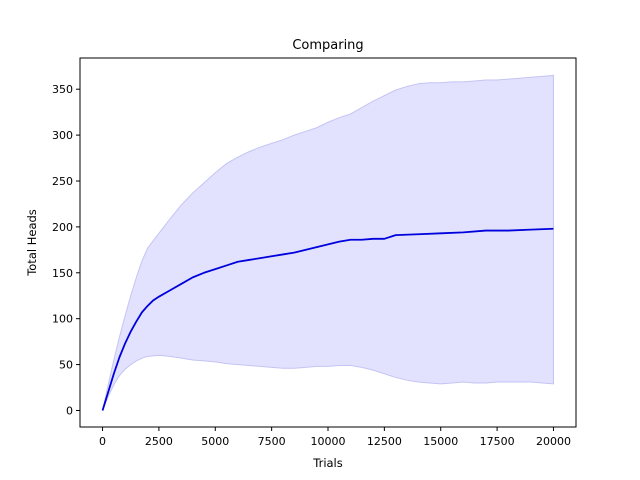 The image size is (640, 480). What do you see at coordinates (66, 365) in the screenshot?
I see `y-tick-label: 50` at bounding box center [66, 365].